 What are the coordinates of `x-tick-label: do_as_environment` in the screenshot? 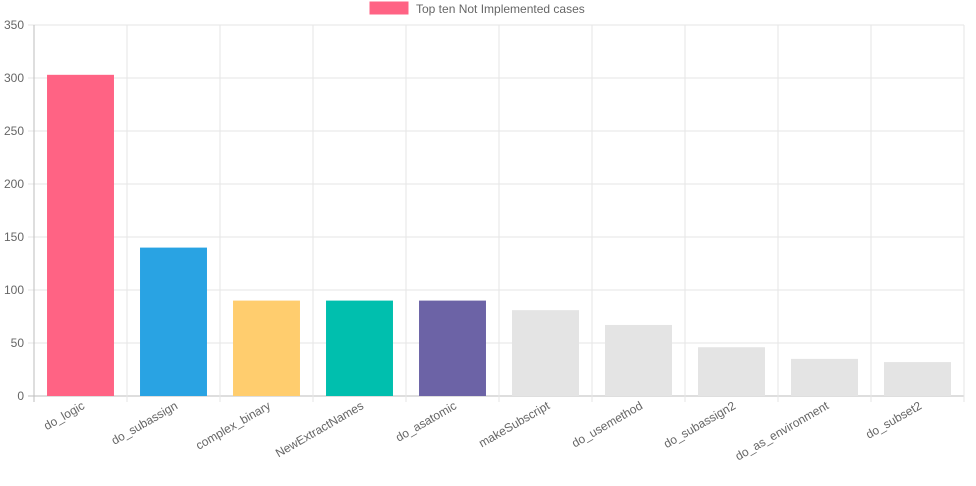 It's located at (782, 430).